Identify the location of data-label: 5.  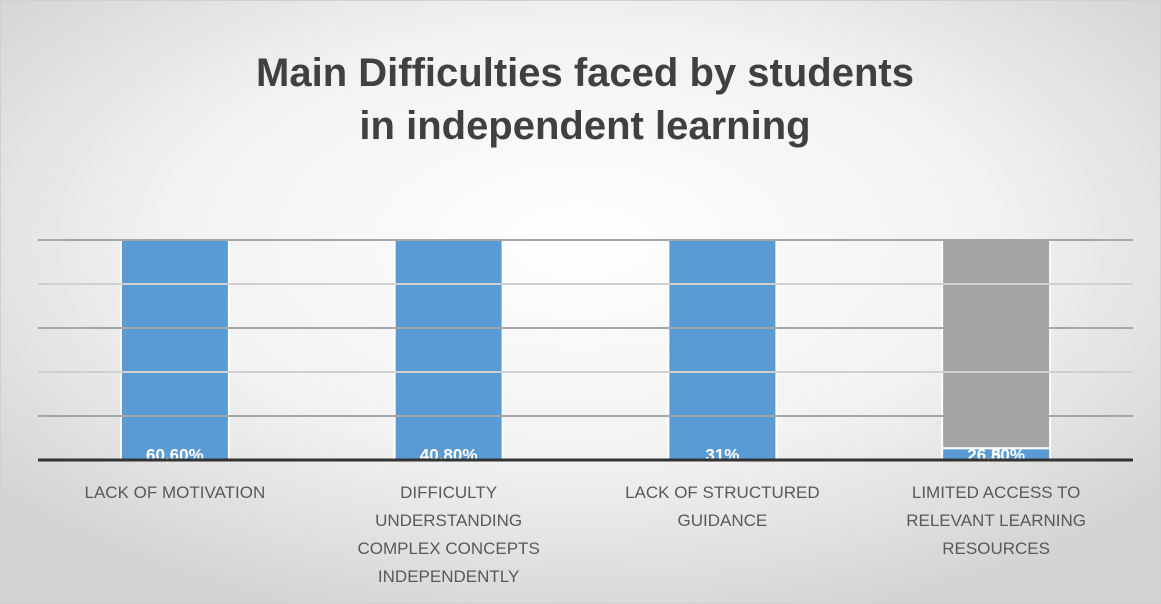
(995, 454).